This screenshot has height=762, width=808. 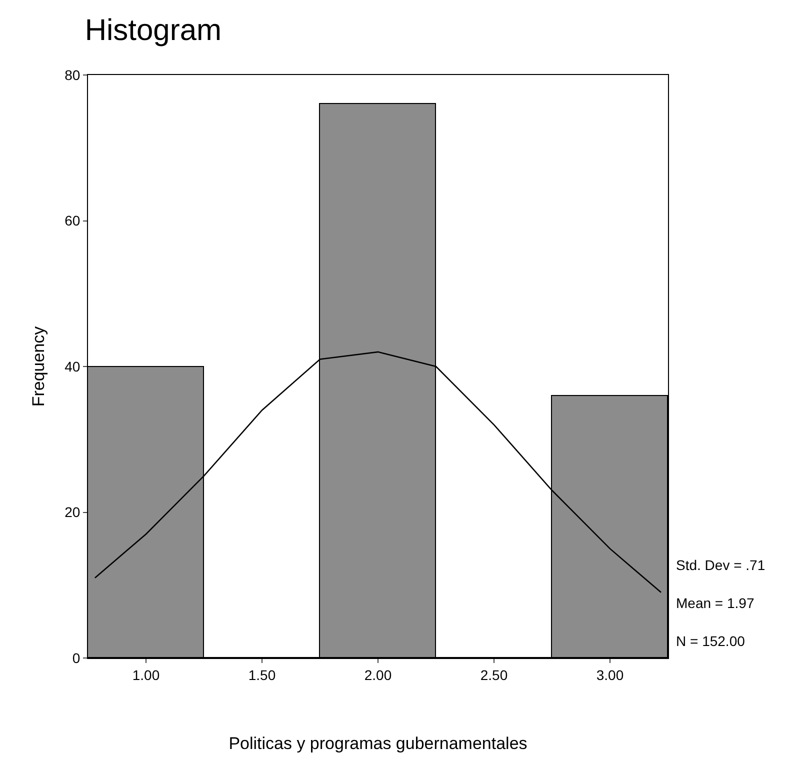 I want to click on x-tick-label: 3.00, so click(x=610, y=674).